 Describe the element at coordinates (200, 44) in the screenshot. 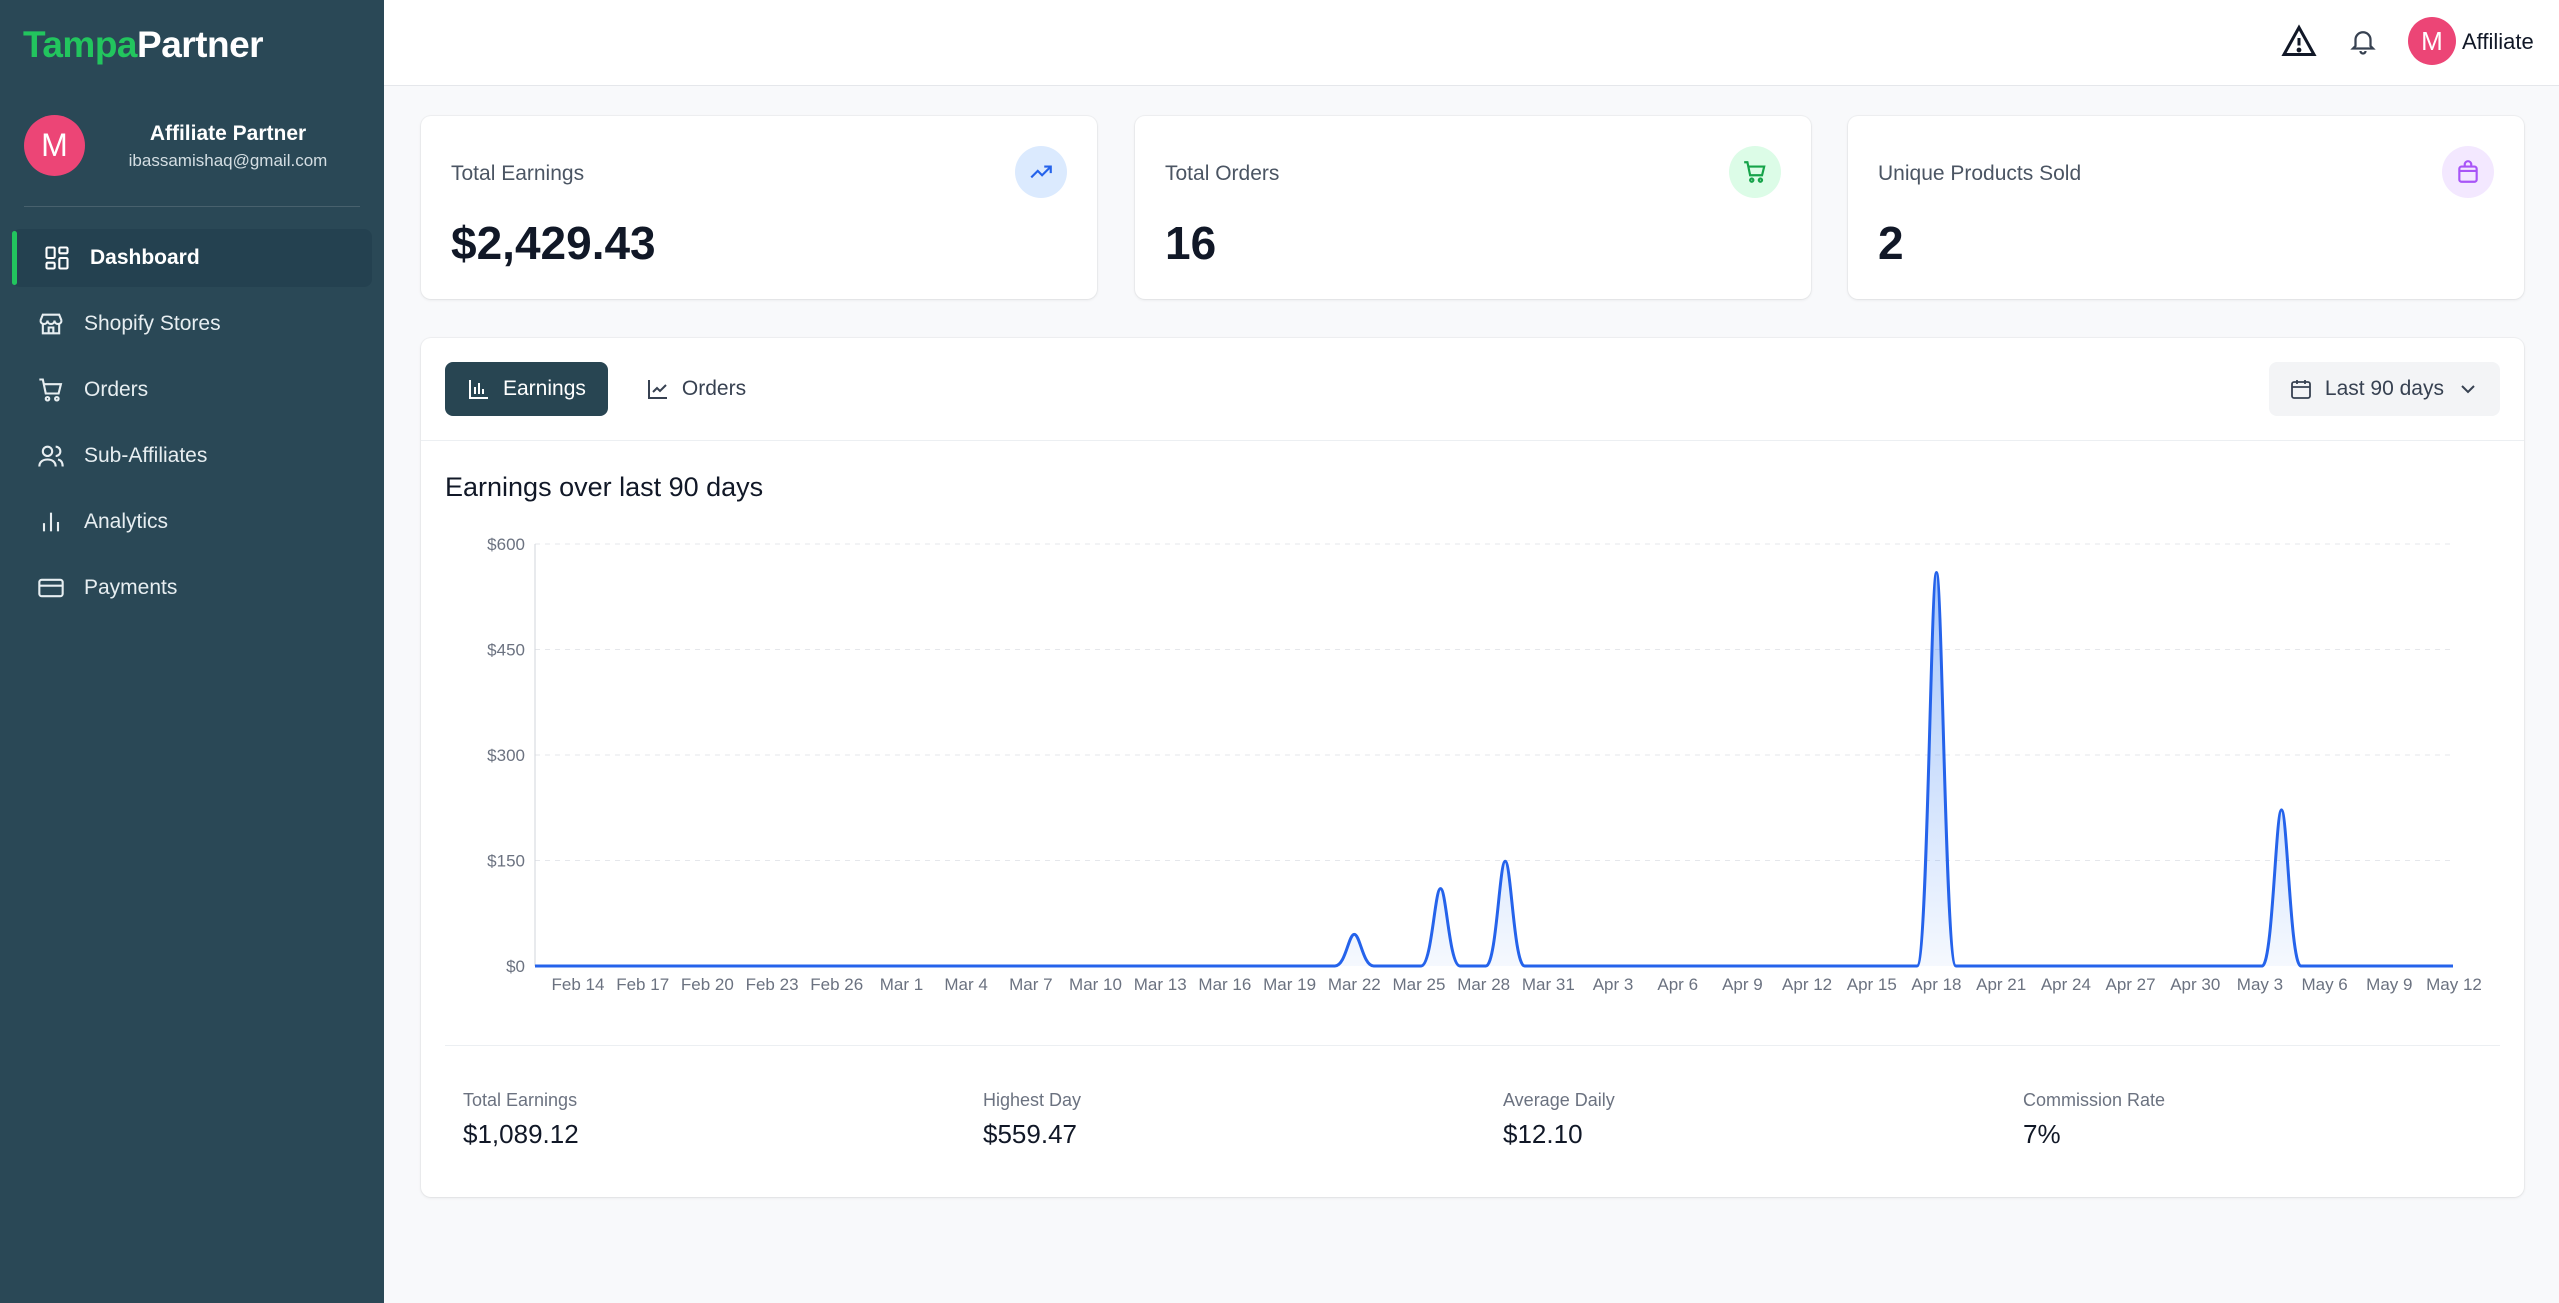

I see `brand-part-2: Partner` at that location.